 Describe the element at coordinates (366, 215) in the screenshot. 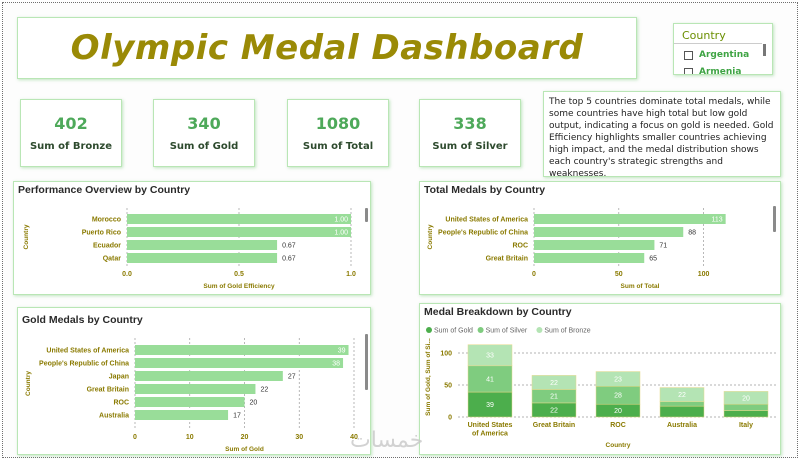

I see `scrollbar` at that location.